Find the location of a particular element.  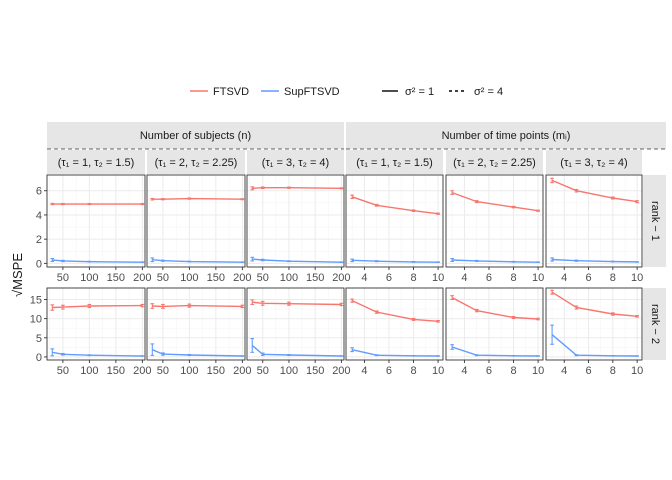

row-strip is located at coordinates (654, 221).